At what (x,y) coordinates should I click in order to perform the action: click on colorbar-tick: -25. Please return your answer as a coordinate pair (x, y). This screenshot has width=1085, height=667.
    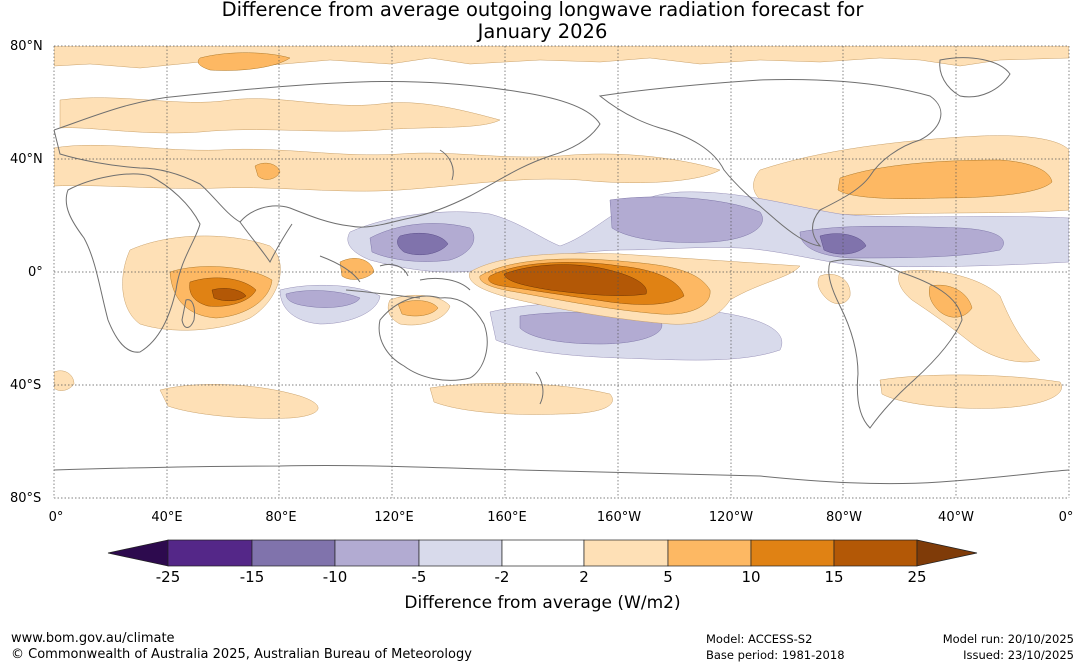
    Looking at the image, I should click on (168, 577).